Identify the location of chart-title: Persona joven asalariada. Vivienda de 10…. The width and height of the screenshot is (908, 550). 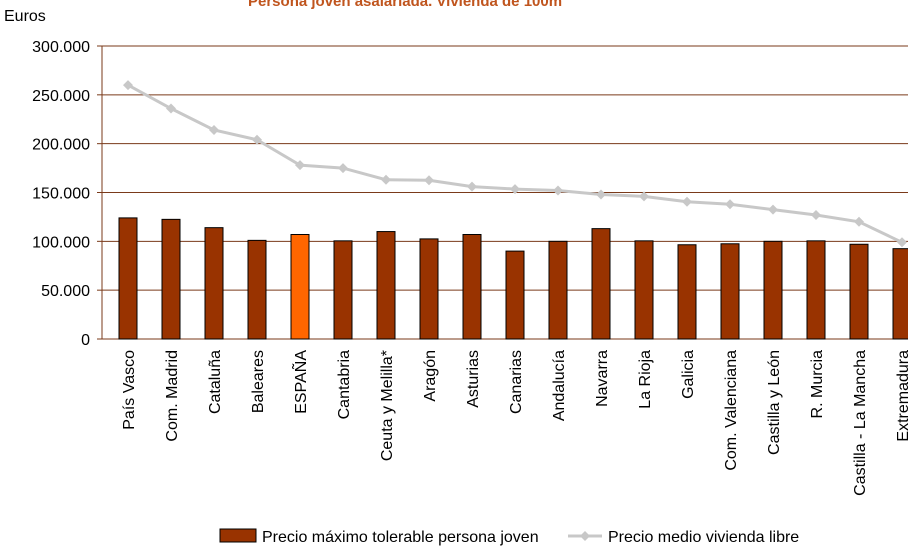
(405, 5).